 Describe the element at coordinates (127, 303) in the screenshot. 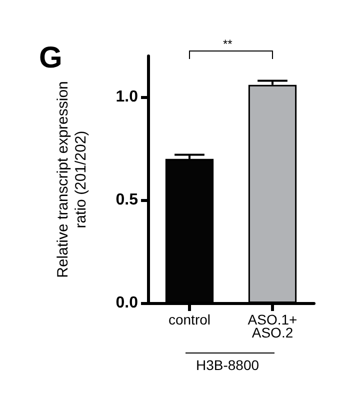

I see `y-tick-label: 0.0` at that location.